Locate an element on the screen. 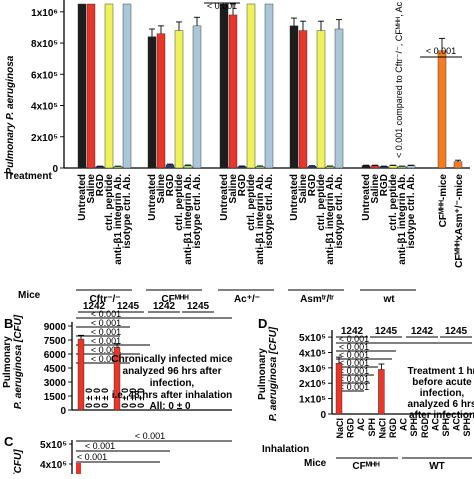 This screenshot has height=479, width=474. panel-d-note-2: infection, is located at coordinates (442, 393).